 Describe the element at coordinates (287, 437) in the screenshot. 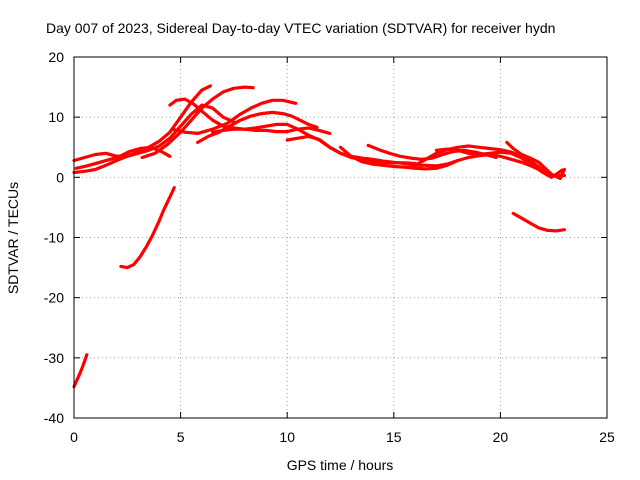

I see `x-tick-label: 10` at that location.